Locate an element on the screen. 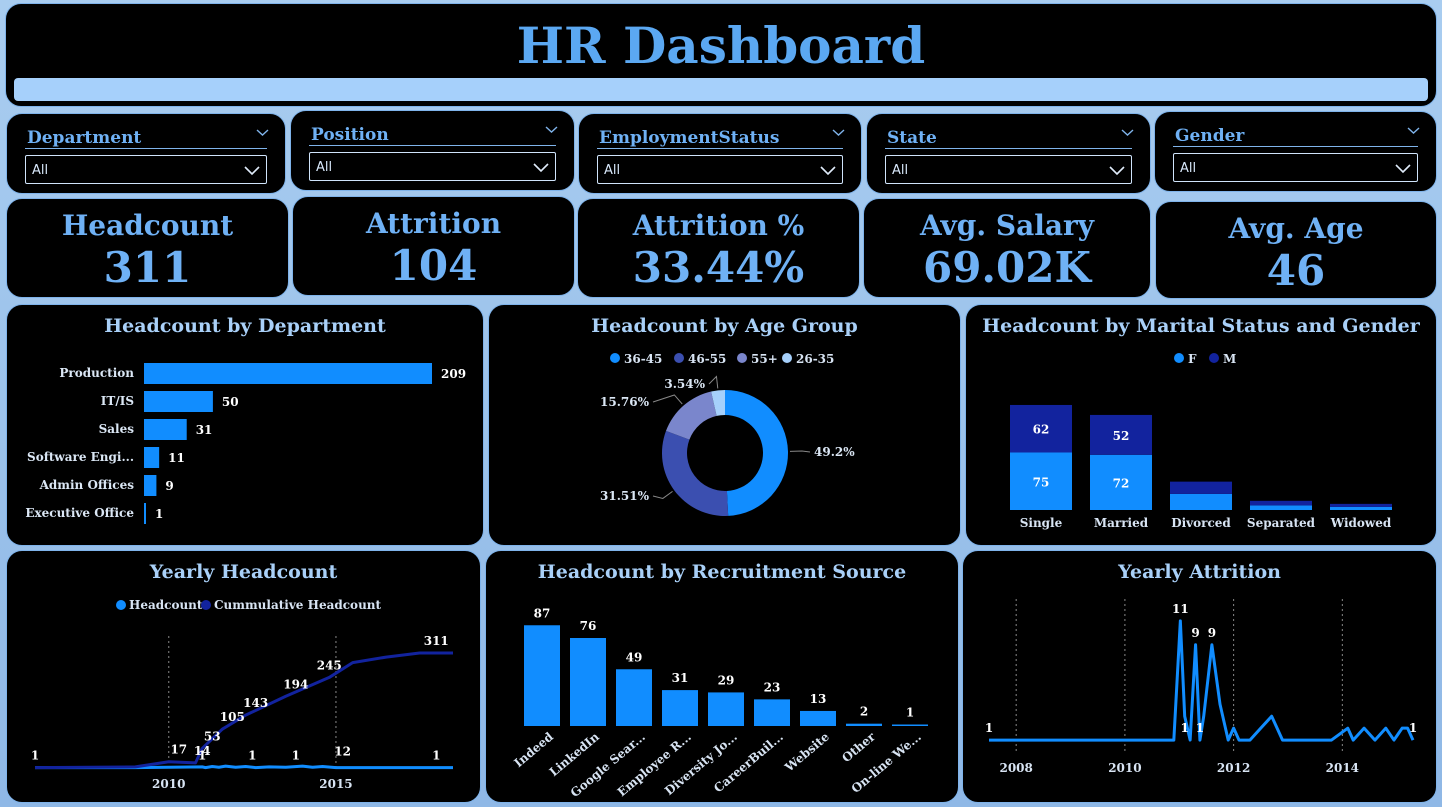 Image resolution: width=1442 pixels, height=807 pixels. x-tick-label: Married is located at coordinates (1121, 523).